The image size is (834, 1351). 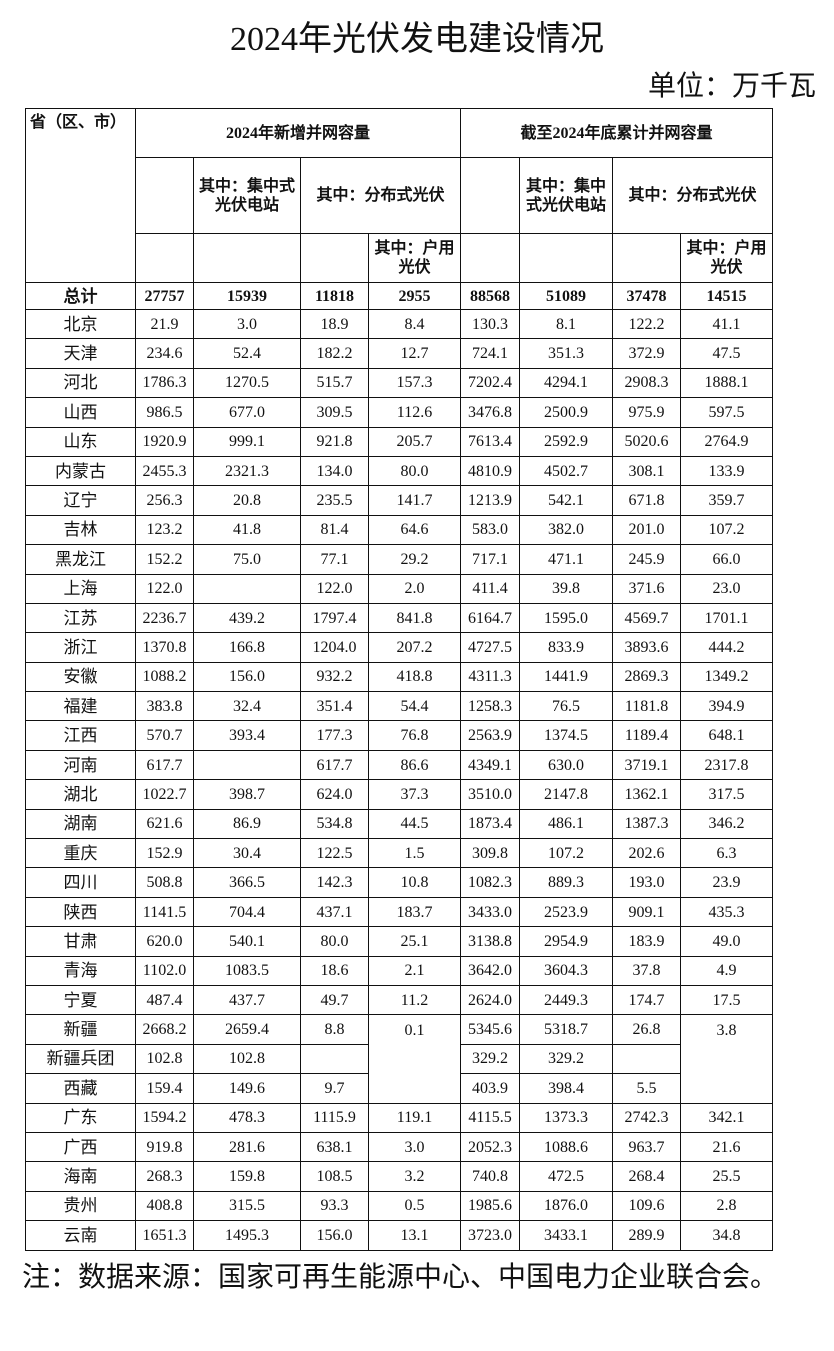 I want to click on value-cell: 109.6, so click(x=647, y=1206).